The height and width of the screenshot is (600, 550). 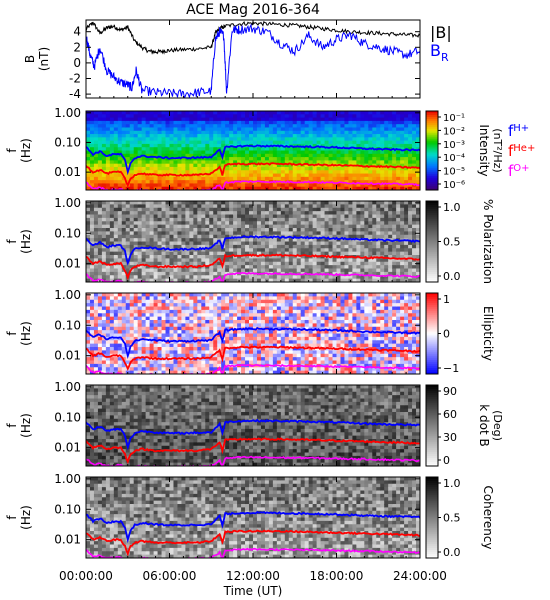 I want to click on colorbar-segment, so click(x=432, y=161).